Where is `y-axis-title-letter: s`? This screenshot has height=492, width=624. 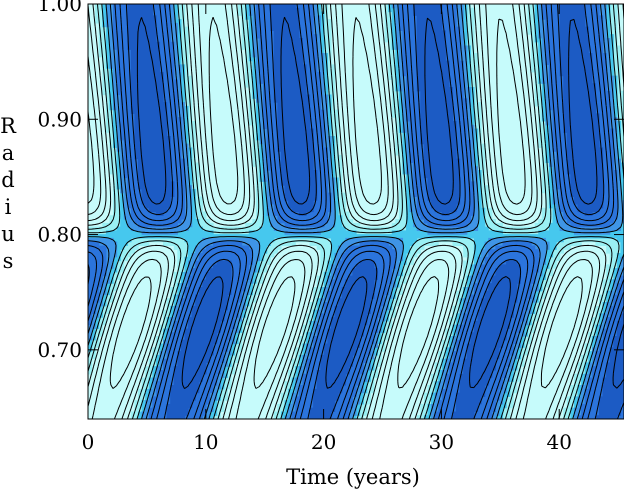
y-axis-title-letter: s is located at coordinates (8, 261).